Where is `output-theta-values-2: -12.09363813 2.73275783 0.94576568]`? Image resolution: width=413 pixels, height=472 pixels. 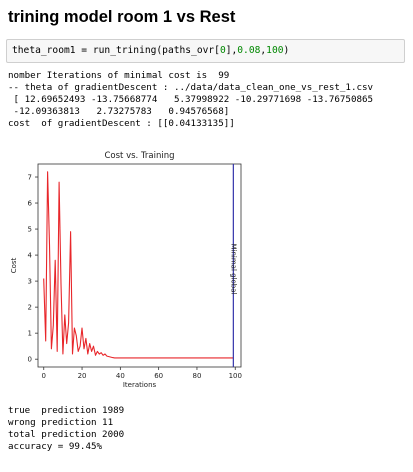 output-theta-values-2: -12.09363813 2.73275783 0.94576568] is located at coordinates (119, 111).